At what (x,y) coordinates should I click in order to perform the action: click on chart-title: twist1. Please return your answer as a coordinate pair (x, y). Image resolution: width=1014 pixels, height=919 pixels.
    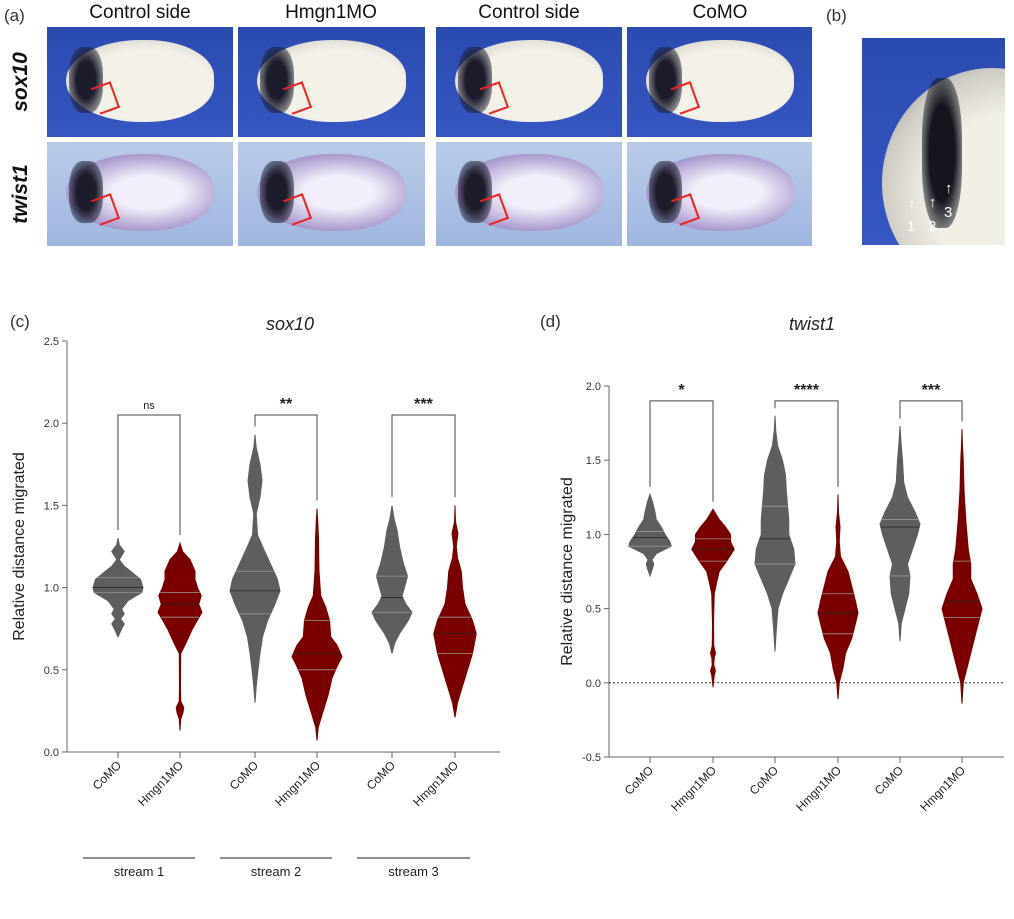
    Looking at the image, I should click on (812, 324).